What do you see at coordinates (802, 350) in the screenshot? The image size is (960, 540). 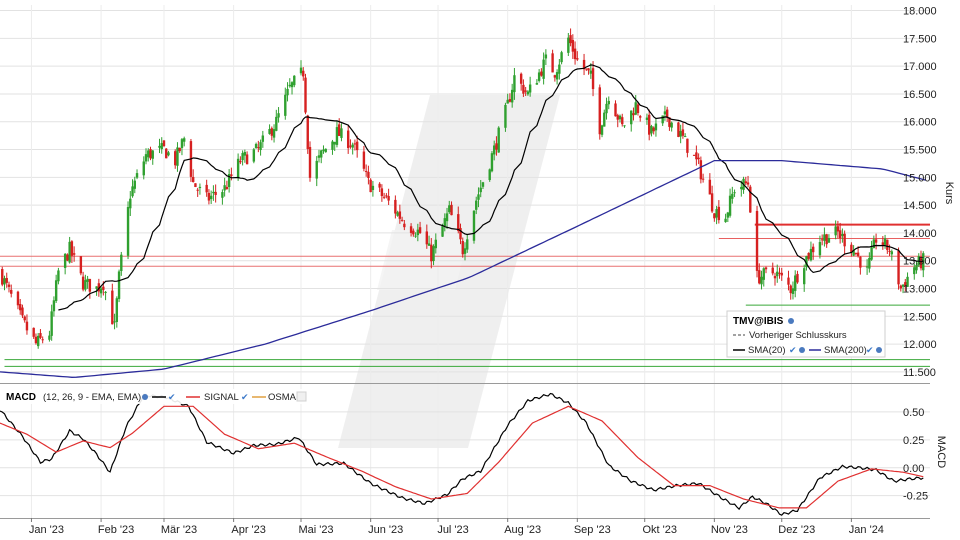 I see `legend-sma20-gear-icon` at bounding box center [802, 350].